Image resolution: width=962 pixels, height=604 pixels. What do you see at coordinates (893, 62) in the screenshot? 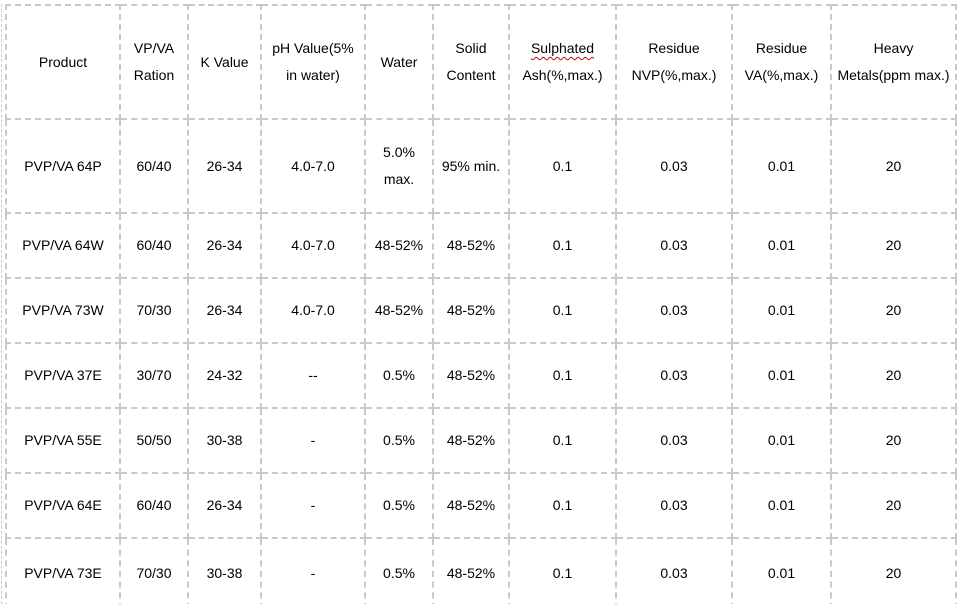
I see `col-header-heavy-metals: Heavy Metals(ppm max.)` at bounding box center [893, 62].